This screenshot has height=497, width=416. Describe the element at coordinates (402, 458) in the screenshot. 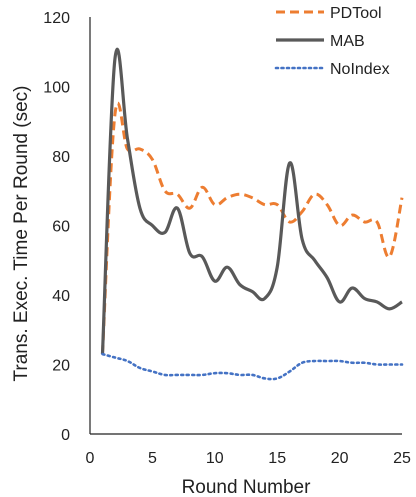

I see `x-tick-label: 25` at that location.